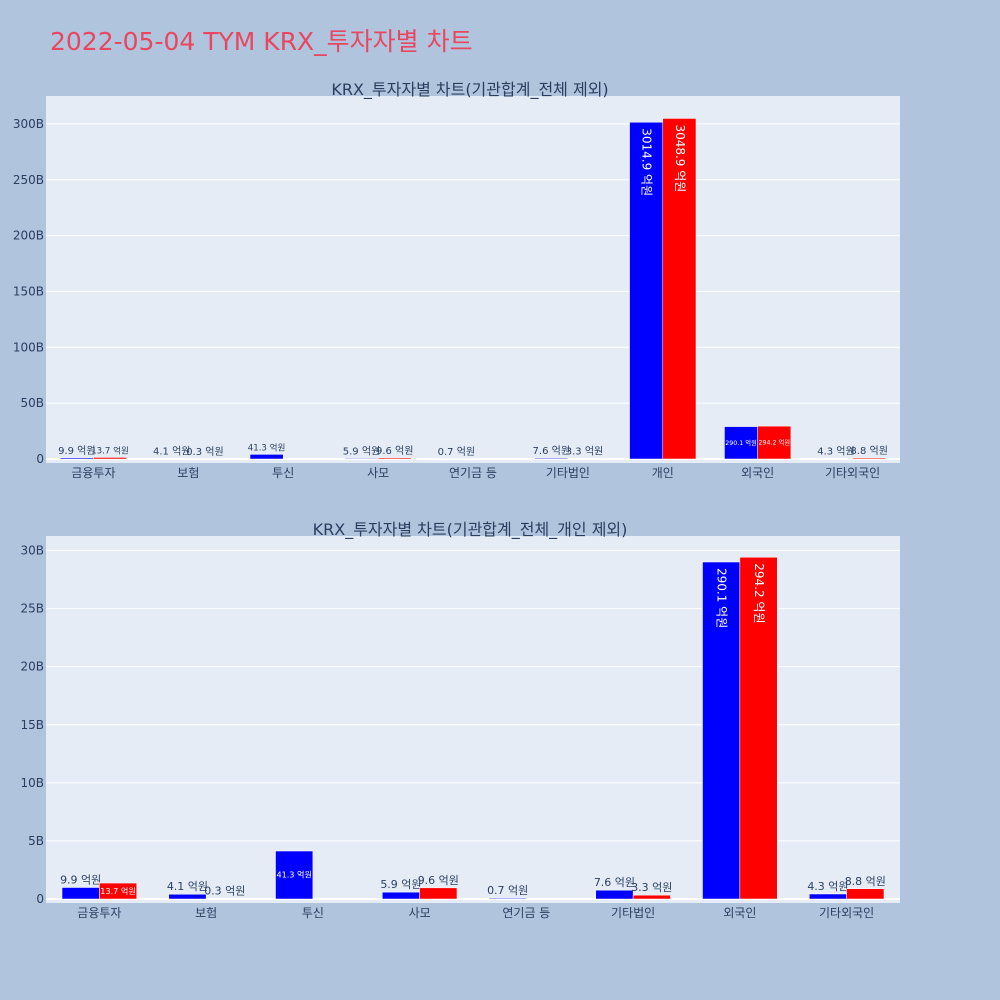 Image resolution: width=1000 pixels, height=1000 pixels. Describe the element at coordinates (36, 841) in the screenshot. I see `y-tick-label: 5B` at that location.